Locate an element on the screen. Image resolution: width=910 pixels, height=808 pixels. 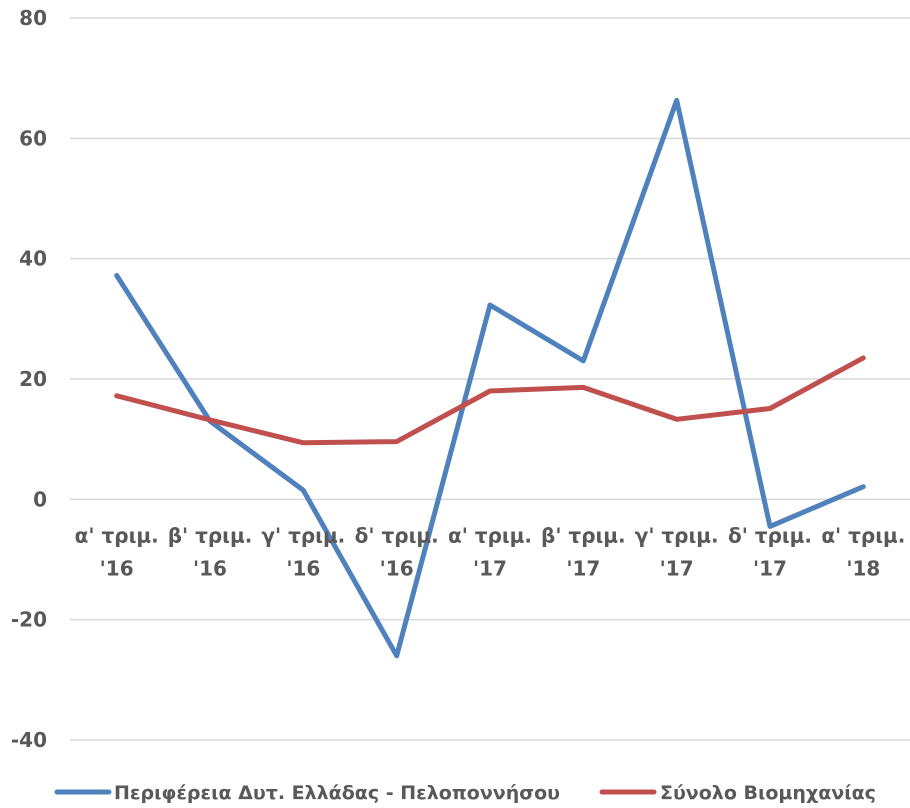
y-tick-label: 0 is located at coordinates (40, 499).